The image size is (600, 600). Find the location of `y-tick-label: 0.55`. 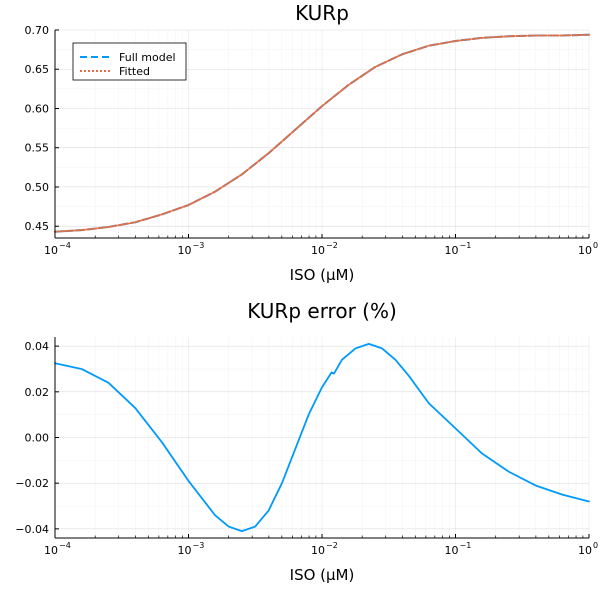

y-tick-label: 0.55 is located at coordinates (37, 148).